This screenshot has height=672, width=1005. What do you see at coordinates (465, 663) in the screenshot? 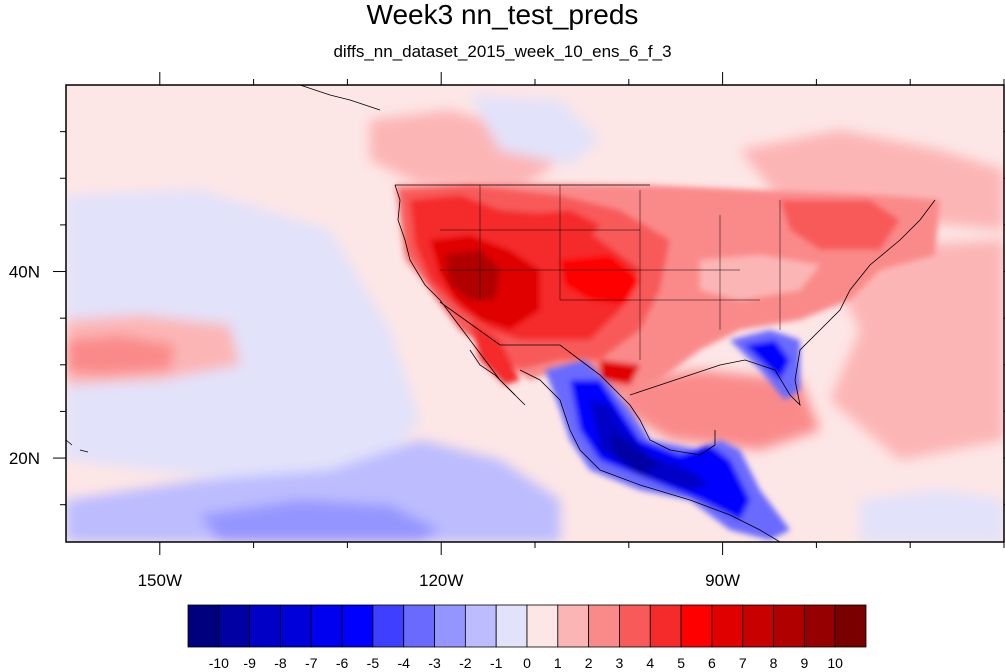
I see `colorbar-label: -2` at bounding box center [465, 663].